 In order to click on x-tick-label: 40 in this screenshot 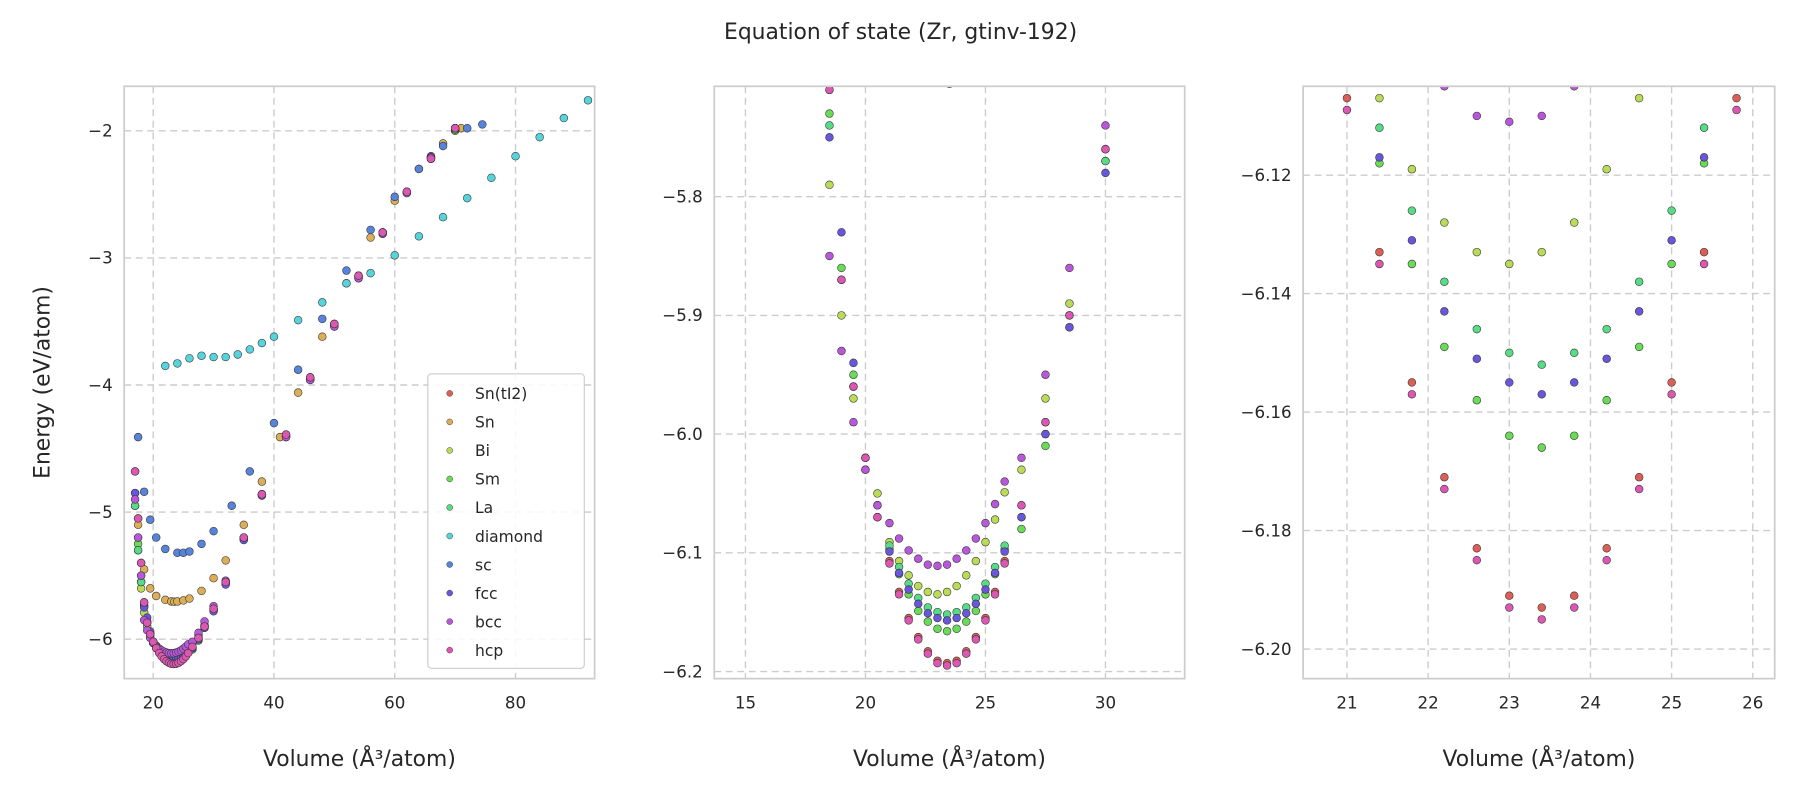, I will do `click(273, 703)`.